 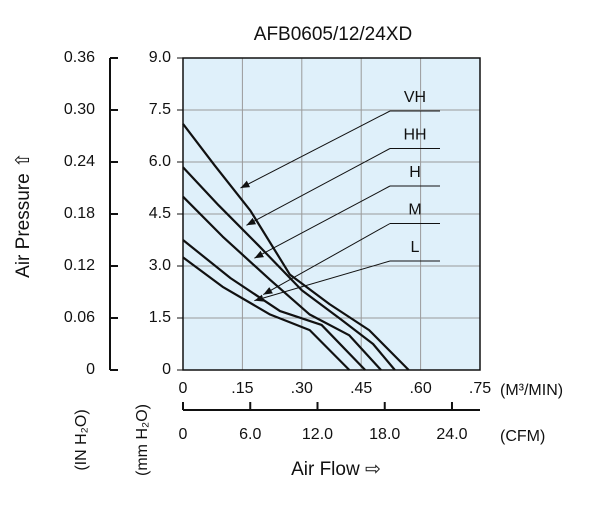 What do you see at coordinates (79, 317) in the screenshot?
I see `y2-tick-label: 0.06` at bounding box center [79, 317].